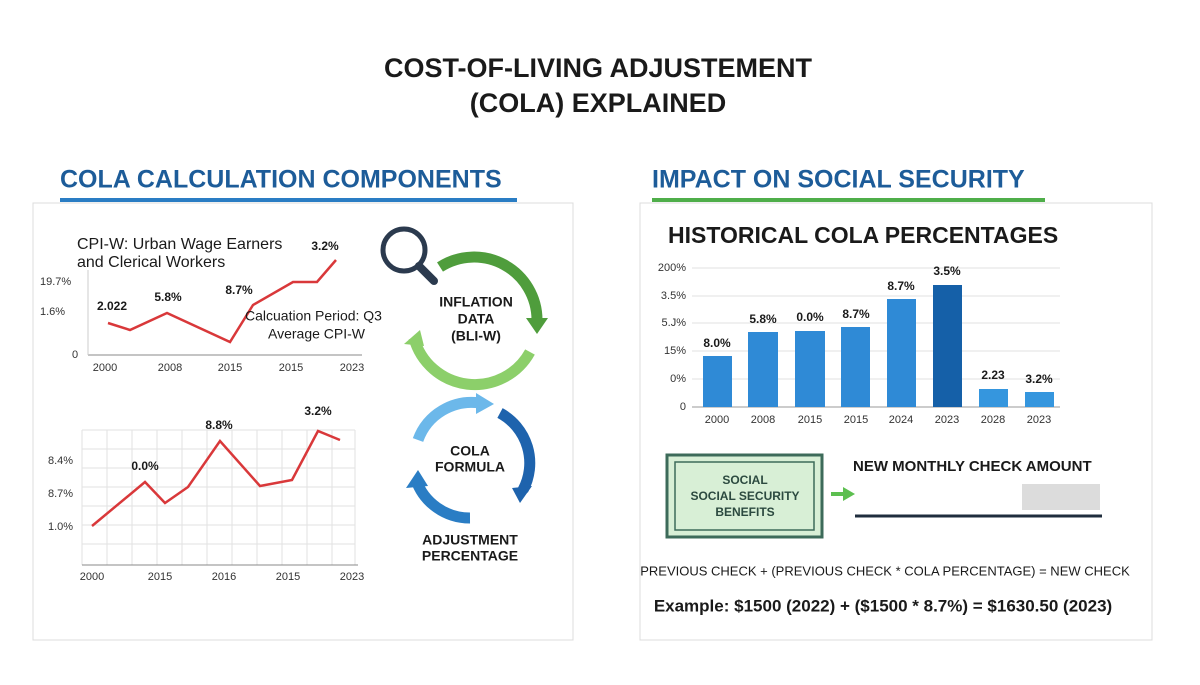  What do you see at coordinates (470, 451) in the screenshot?
I see `cycle-text: COLA` at bounding box center [470, 451].